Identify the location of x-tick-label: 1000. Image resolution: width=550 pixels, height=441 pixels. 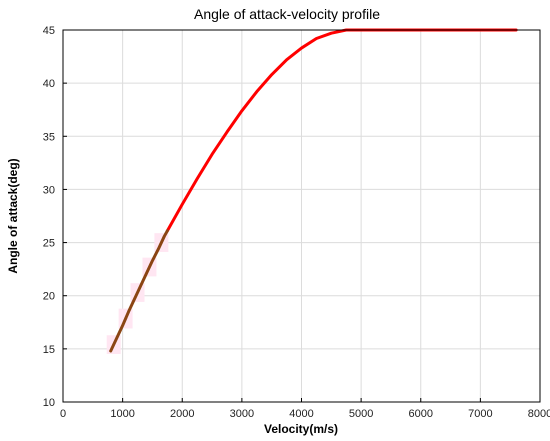
(122, 414).